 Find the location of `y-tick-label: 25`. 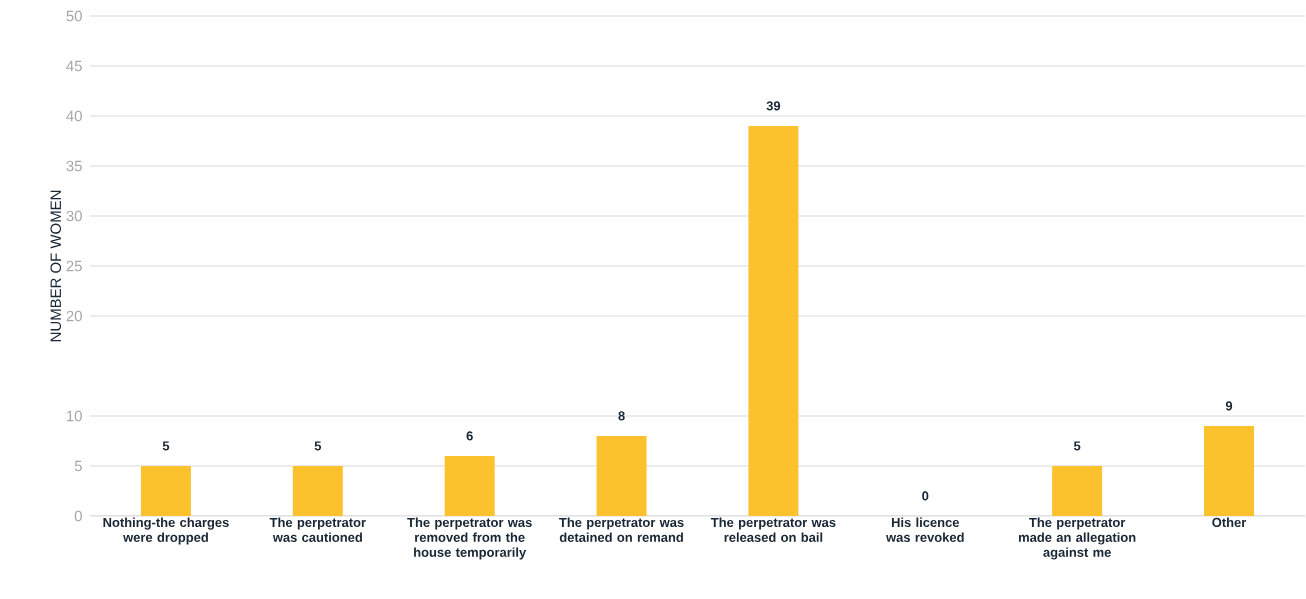

y-tick-label: 25 is located at coordinates (74, 266).